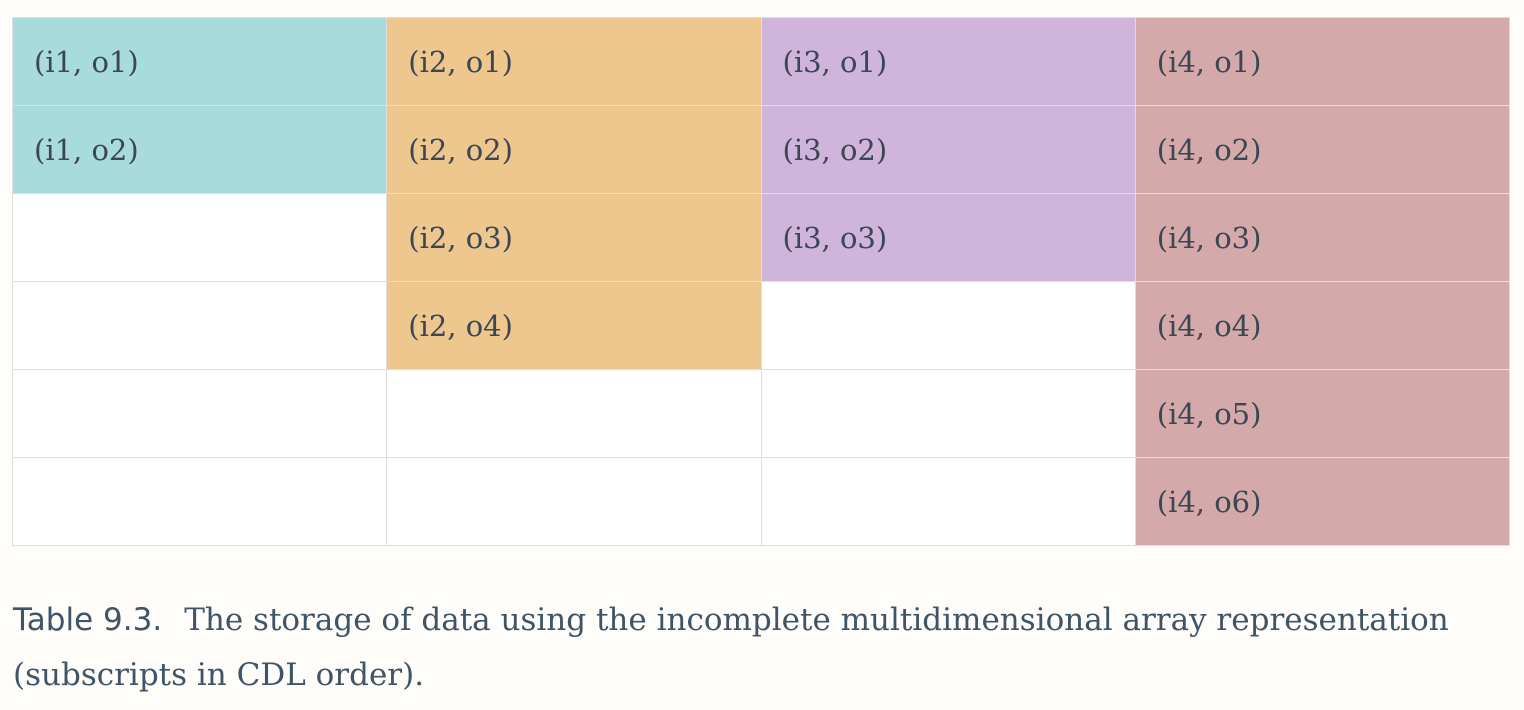 This screenshot has width=1524, height=710. What do you see at coordinates (574, 325) in the screenshot?
I see `table-cell: (i2, o4)` at bounding box center [574, 325].